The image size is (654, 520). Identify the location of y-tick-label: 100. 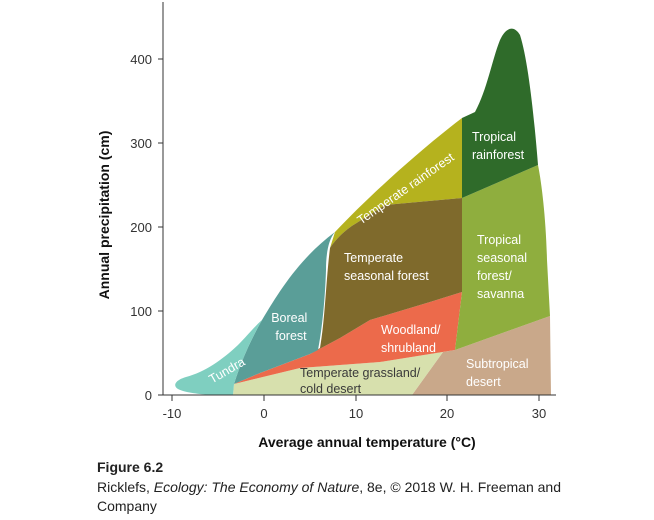
(141, 311).